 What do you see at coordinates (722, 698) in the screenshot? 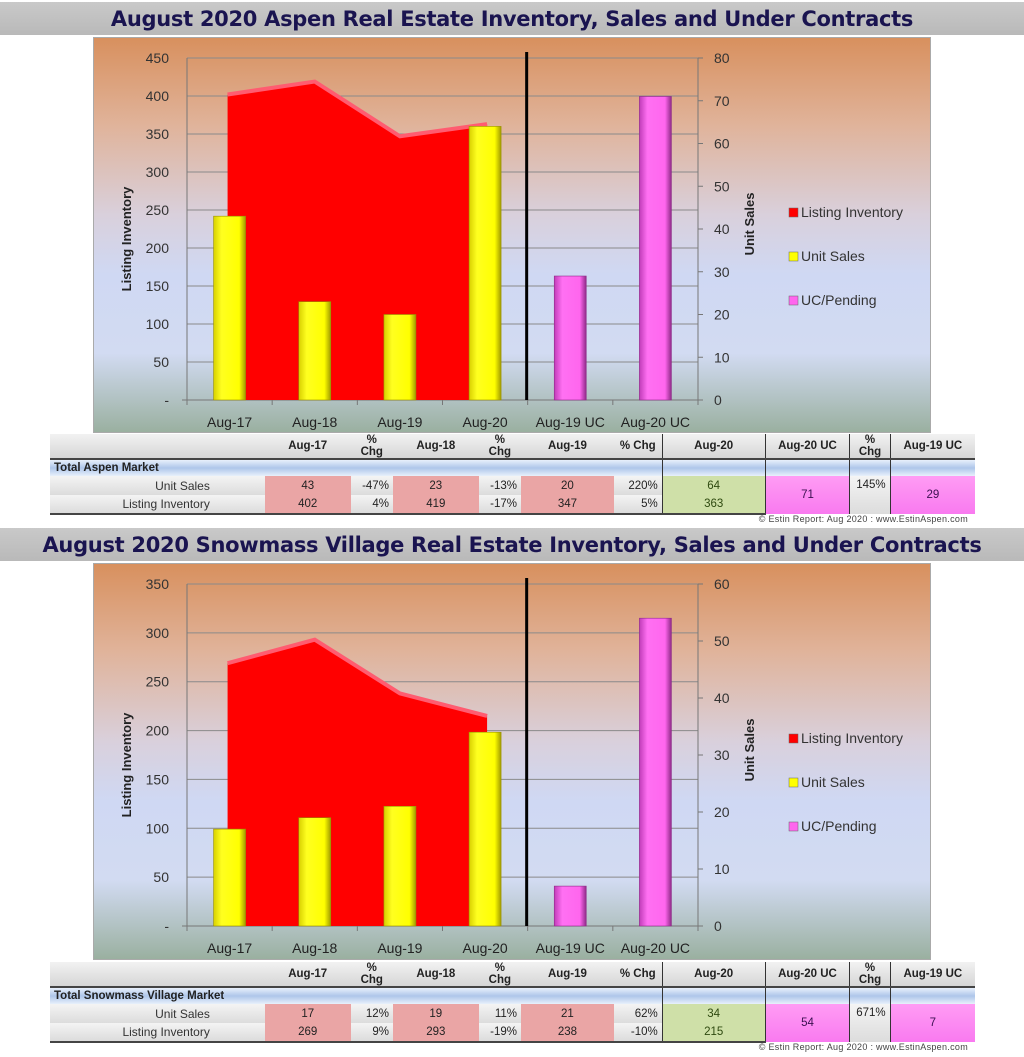
I see `right-tick-label: 40` at bounding box center [722, 698].